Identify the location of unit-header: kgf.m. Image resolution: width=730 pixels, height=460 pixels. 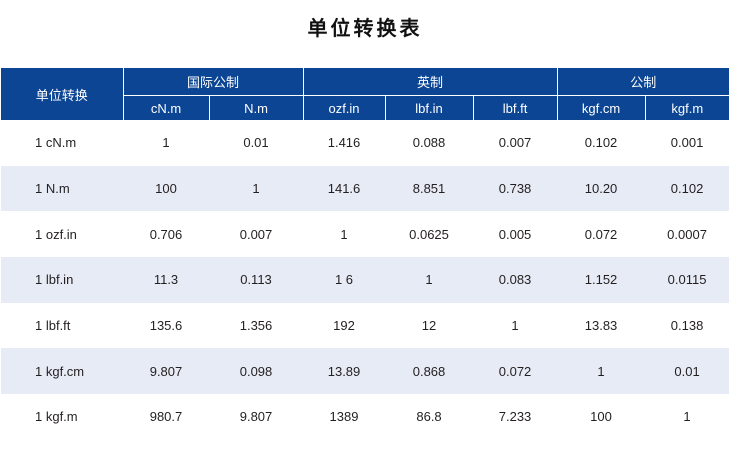
(687, 107).